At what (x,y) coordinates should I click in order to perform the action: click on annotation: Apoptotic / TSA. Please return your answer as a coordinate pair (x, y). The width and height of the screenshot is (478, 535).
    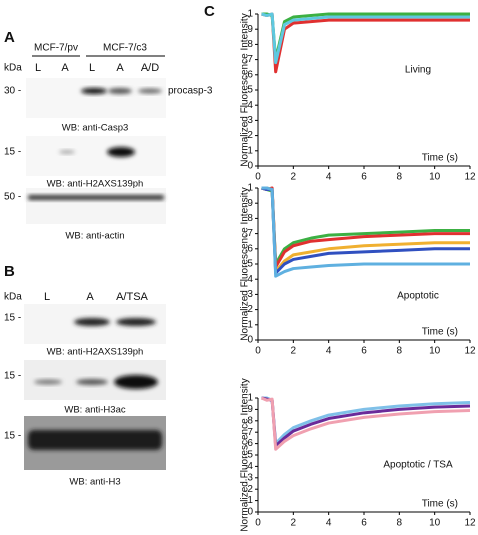
    Looking at the image, I should click on (418, 465).